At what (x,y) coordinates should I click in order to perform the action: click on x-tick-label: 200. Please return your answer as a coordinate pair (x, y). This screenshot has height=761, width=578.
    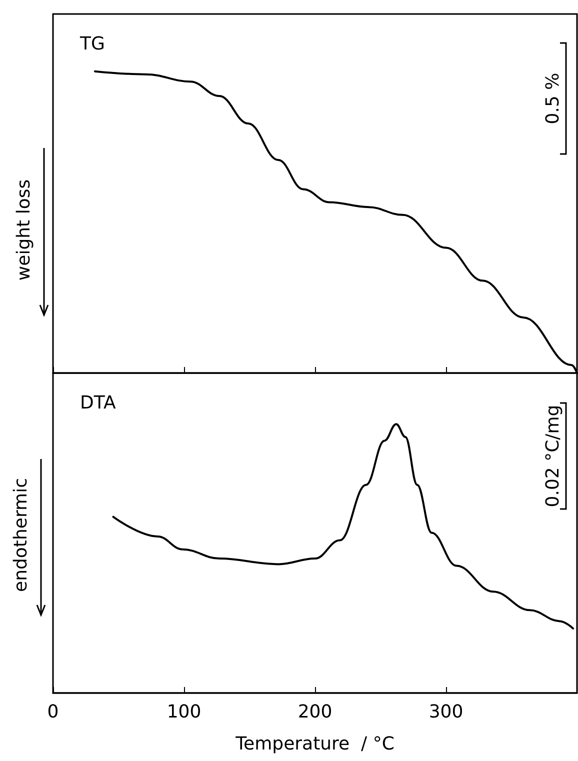
    Looking at the image, I should click on (315, 712).